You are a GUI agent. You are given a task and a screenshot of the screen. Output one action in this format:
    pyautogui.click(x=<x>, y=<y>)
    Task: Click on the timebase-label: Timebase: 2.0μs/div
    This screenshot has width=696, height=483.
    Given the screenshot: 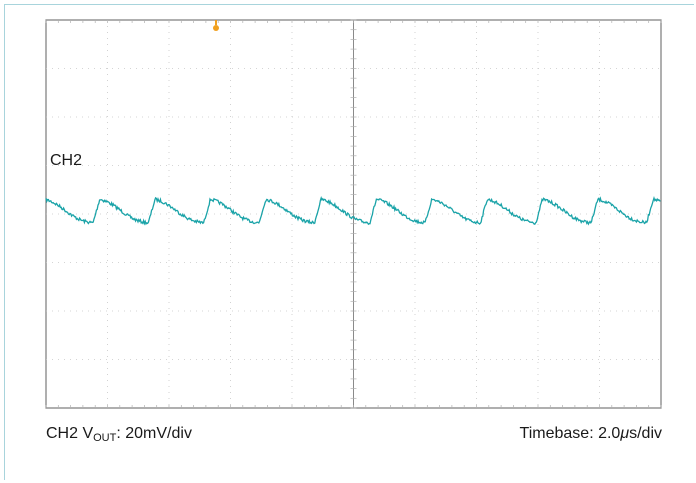 What is the action you would take?
    pyautogui.click(x=591, y=434)
    